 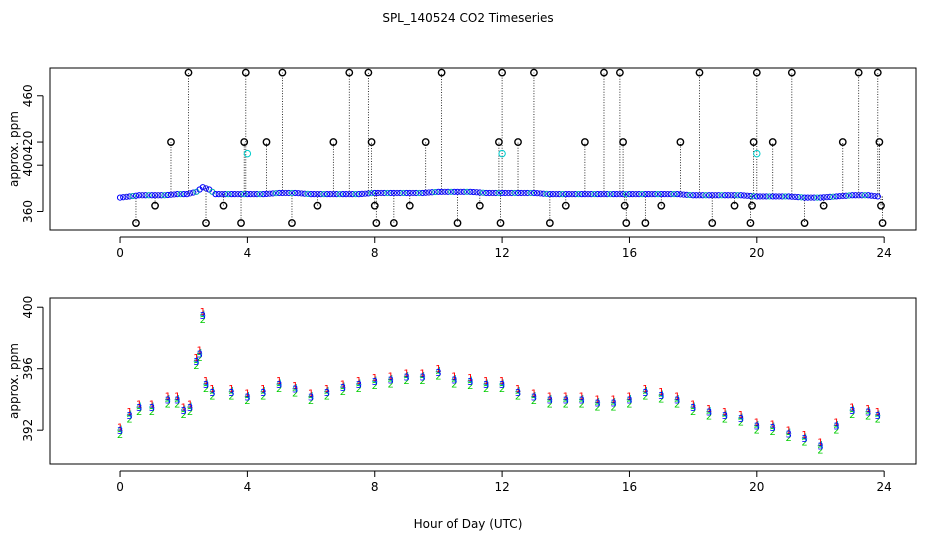 What do you see at coordinates (28, 211) in the screenshot?
I see `top-y-tick-label: 360` at bounding box center [28, 211].